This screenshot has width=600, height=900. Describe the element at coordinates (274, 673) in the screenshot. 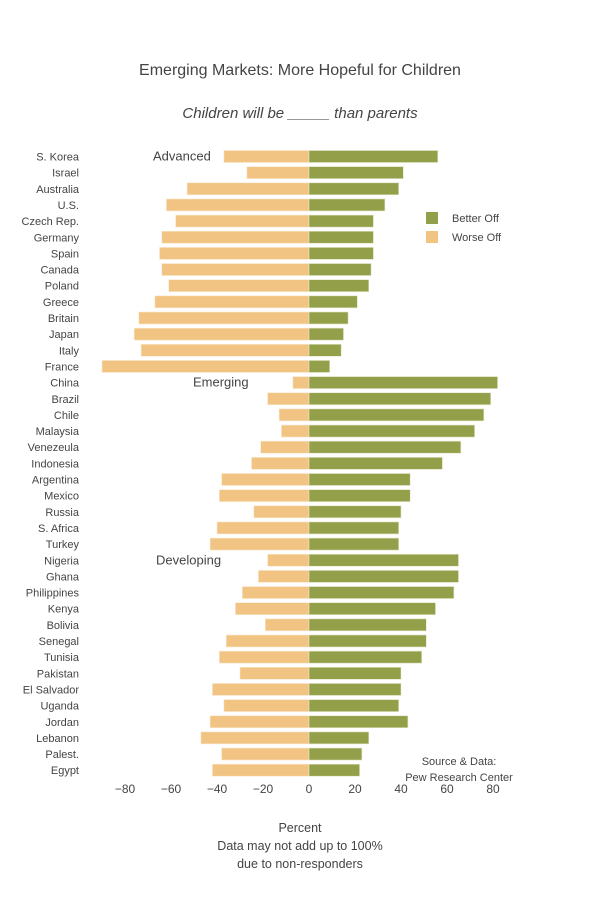

I see `bar-worse-off-pakistan` at that location.